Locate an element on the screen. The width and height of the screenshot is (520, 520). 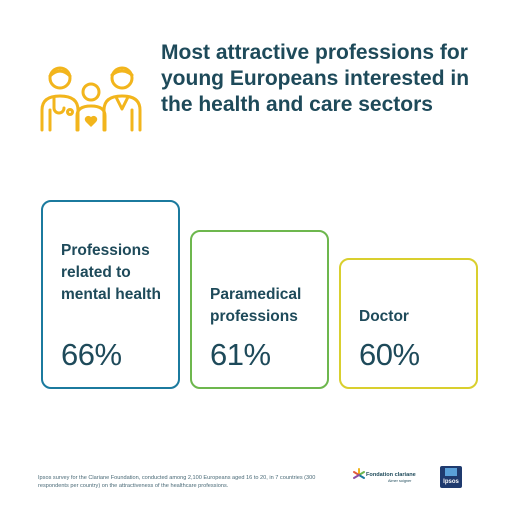
card-label: Professions related to mental health is located at coordinates (111, 272).